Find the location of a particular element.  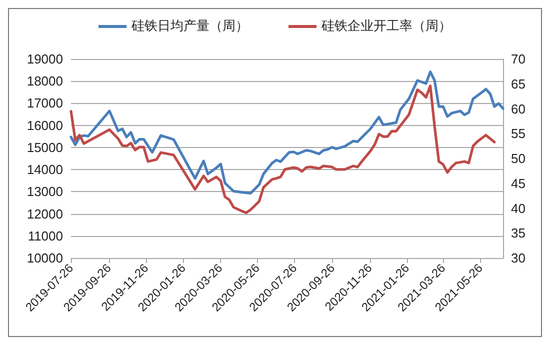

y2-tick-label: 70 is located at coordinates (518, 59).